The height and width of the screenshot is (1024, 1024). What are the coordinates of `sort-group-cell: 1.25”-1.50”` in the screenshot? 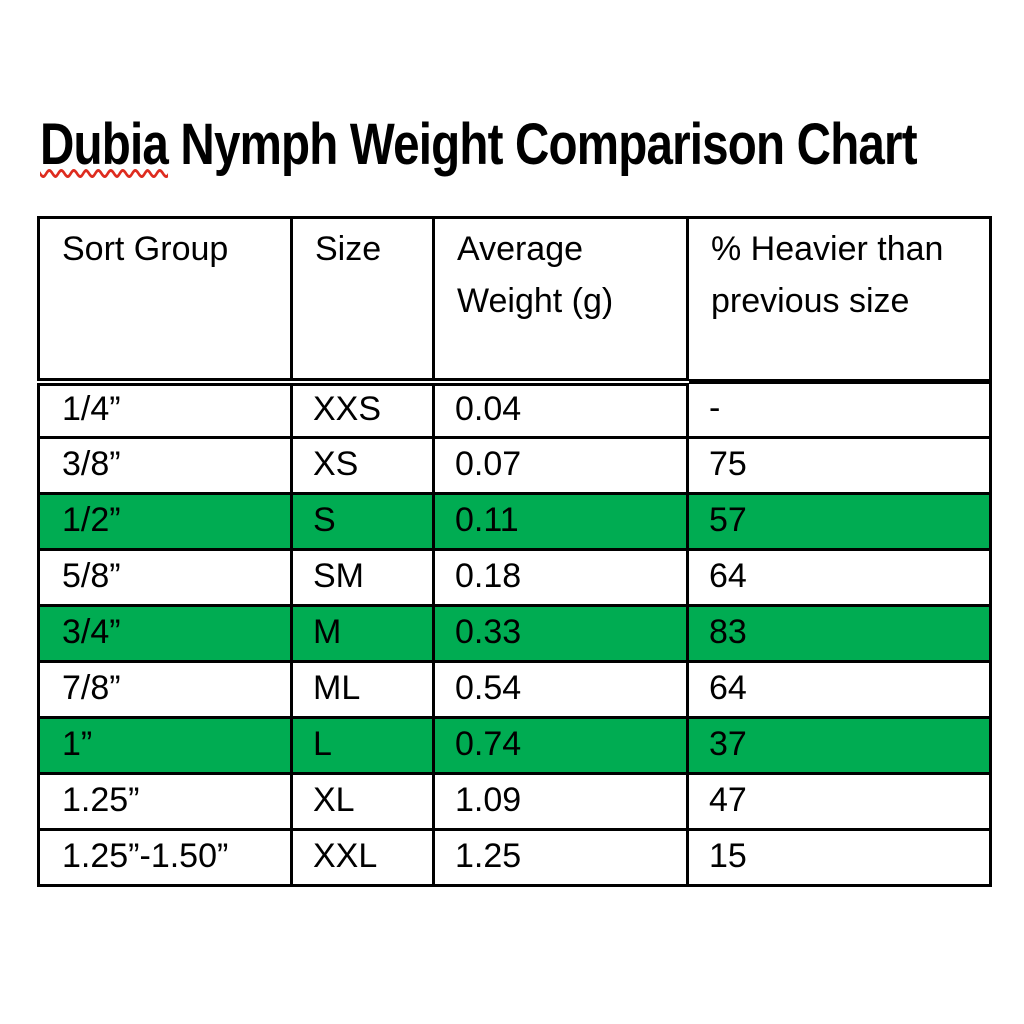 It's located at (165, 857).